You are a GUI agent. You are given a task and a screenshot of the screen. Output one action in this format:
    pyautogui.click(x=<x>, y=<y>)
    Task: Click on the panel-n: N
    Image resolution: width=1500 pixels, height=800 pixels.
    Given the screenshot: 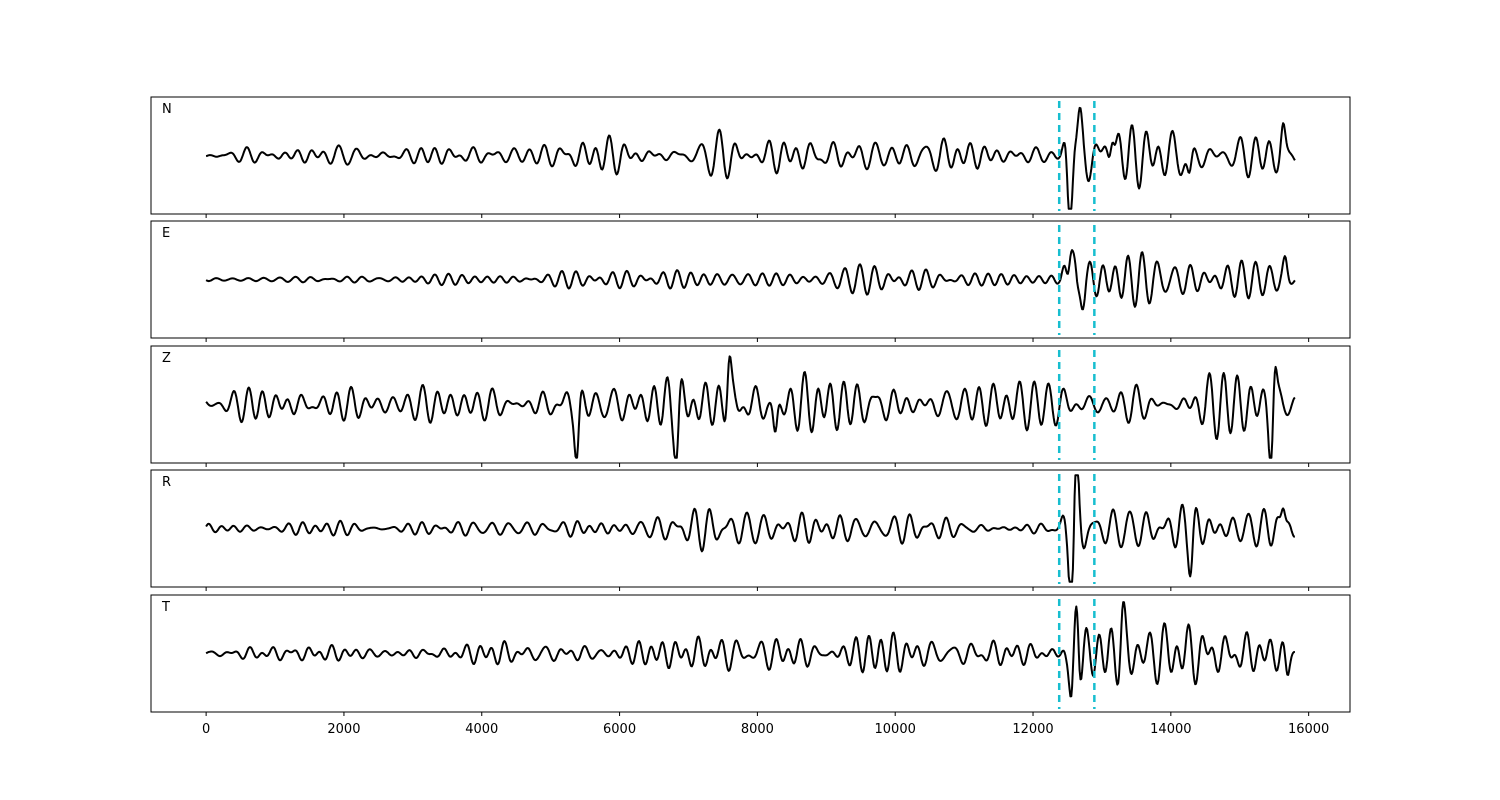 What is the action you would take?
    pyautogui.click(x=750, y=157)
    